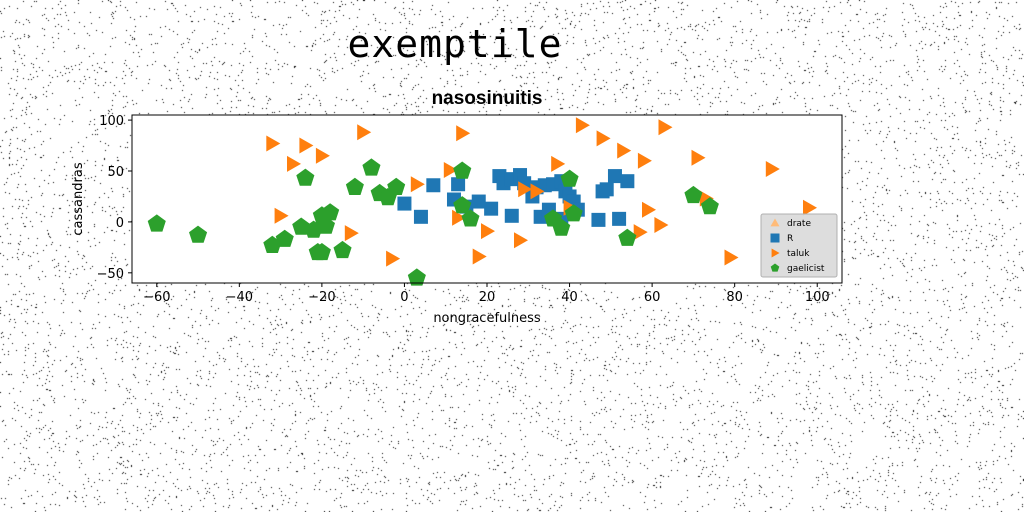 This screenshot has height=512, width=1024. Describe the element at coordinates (569, 297) in the screenshot. I see `x-tick-label: 40` at that location.